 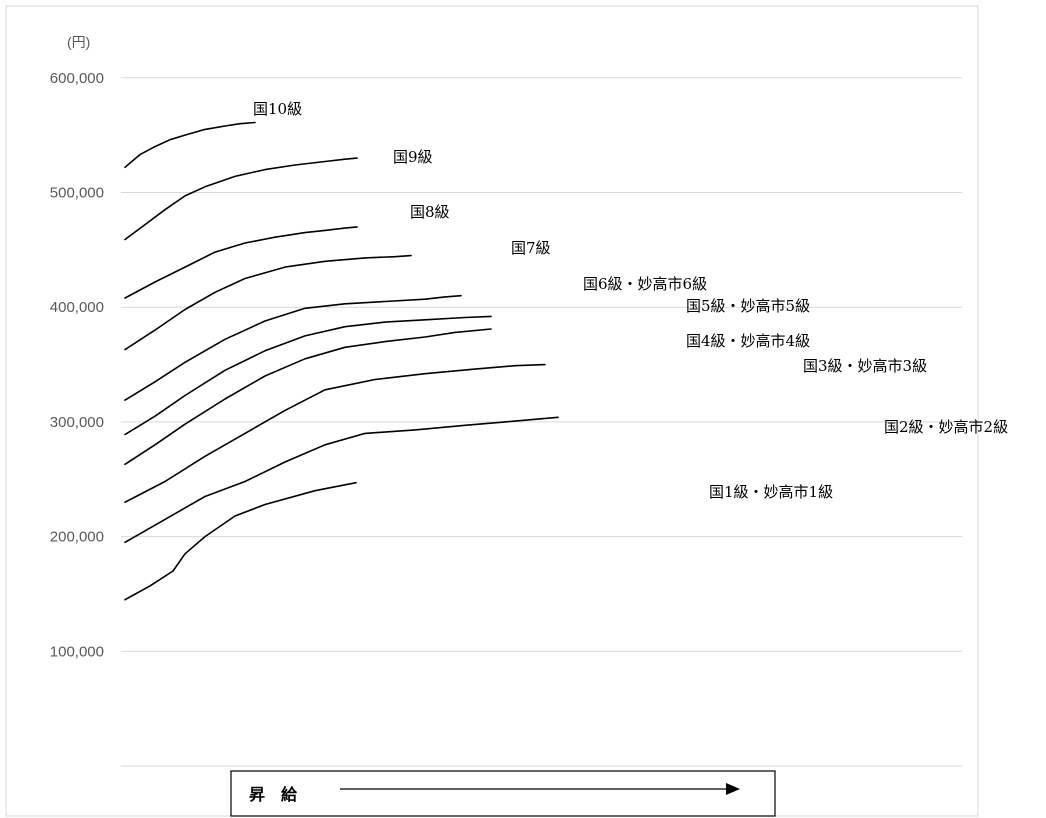 I want to click on series-label: 国9級, so click(x=413, y=157).